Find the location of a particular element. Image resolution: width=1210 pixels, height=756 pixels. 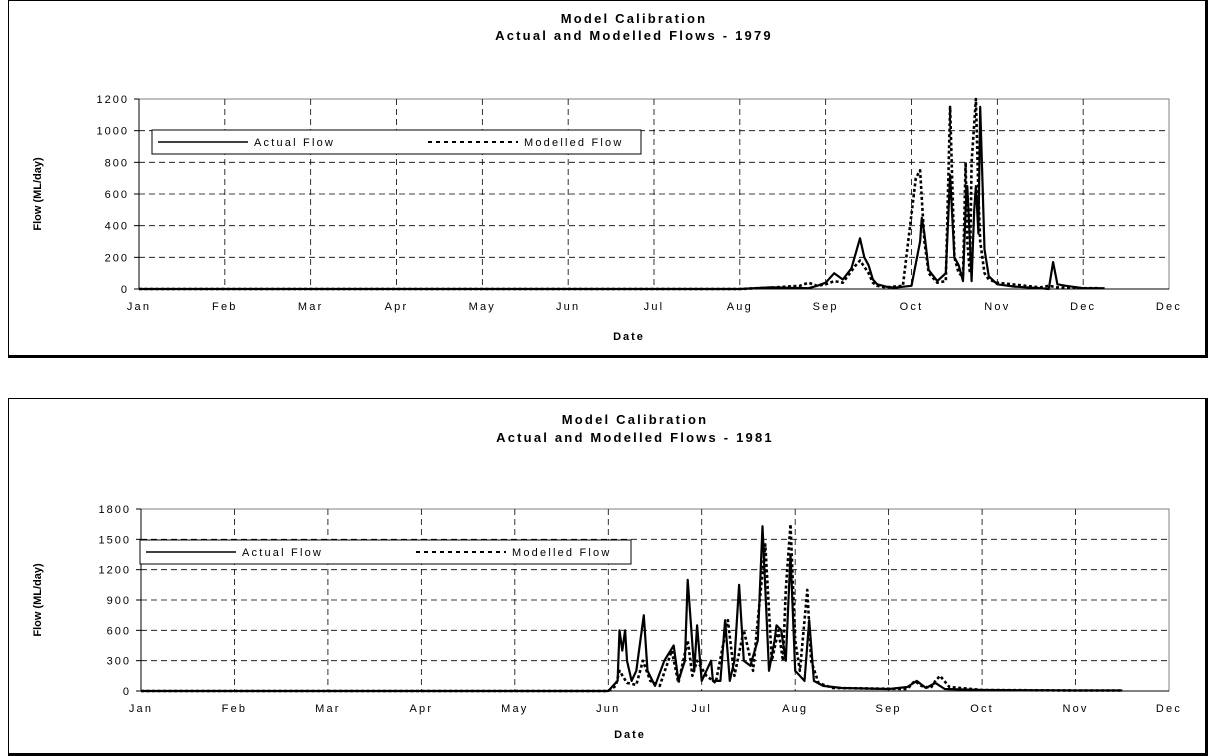

y-tick-label: 400 is located at coordinates (117, 227).